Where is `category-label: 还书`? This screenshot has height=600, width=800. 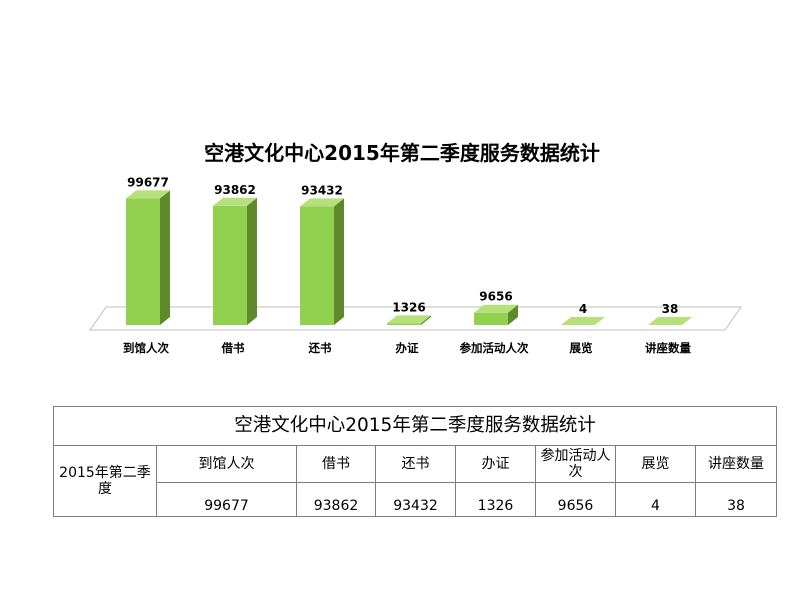
category-label: 还书 is located at coordinates (320, 348).